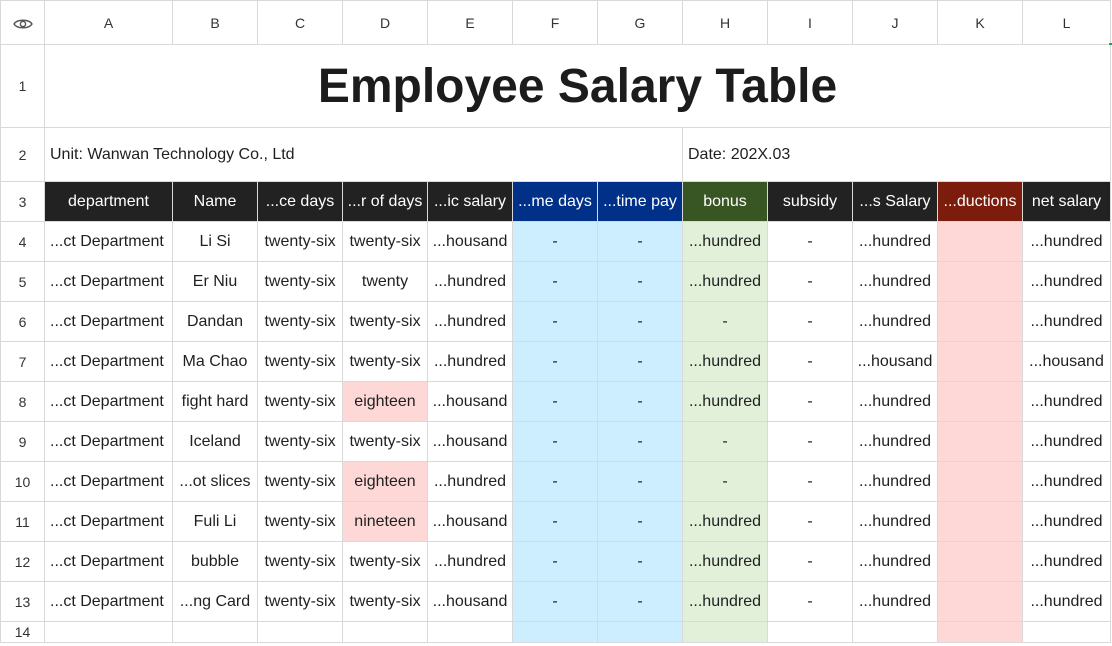 This screenshot has width=1112, height=646. I want to click on row-header: 1, so click(22, 86).